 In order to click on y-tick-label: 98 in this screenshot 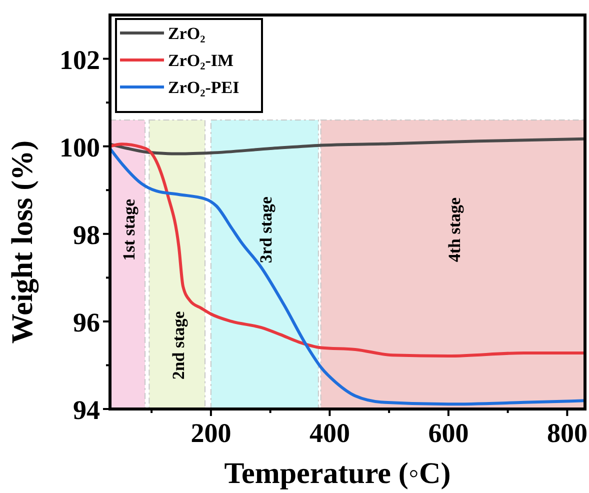, I will do `click(86, 235)`.